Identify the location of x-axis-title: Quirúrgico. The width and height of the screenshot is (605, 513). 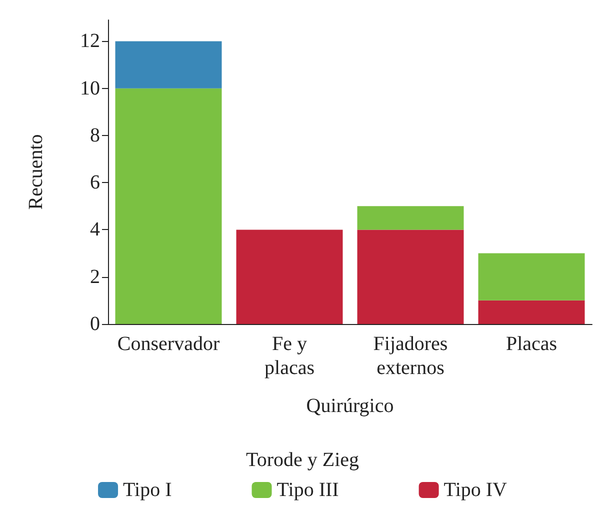
(350, 406).